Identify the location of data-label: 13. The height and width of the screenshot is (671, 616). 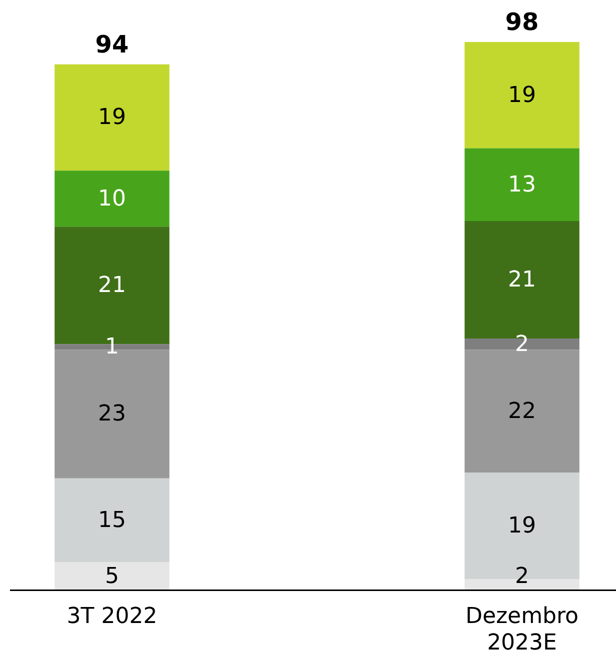
(522, 185).